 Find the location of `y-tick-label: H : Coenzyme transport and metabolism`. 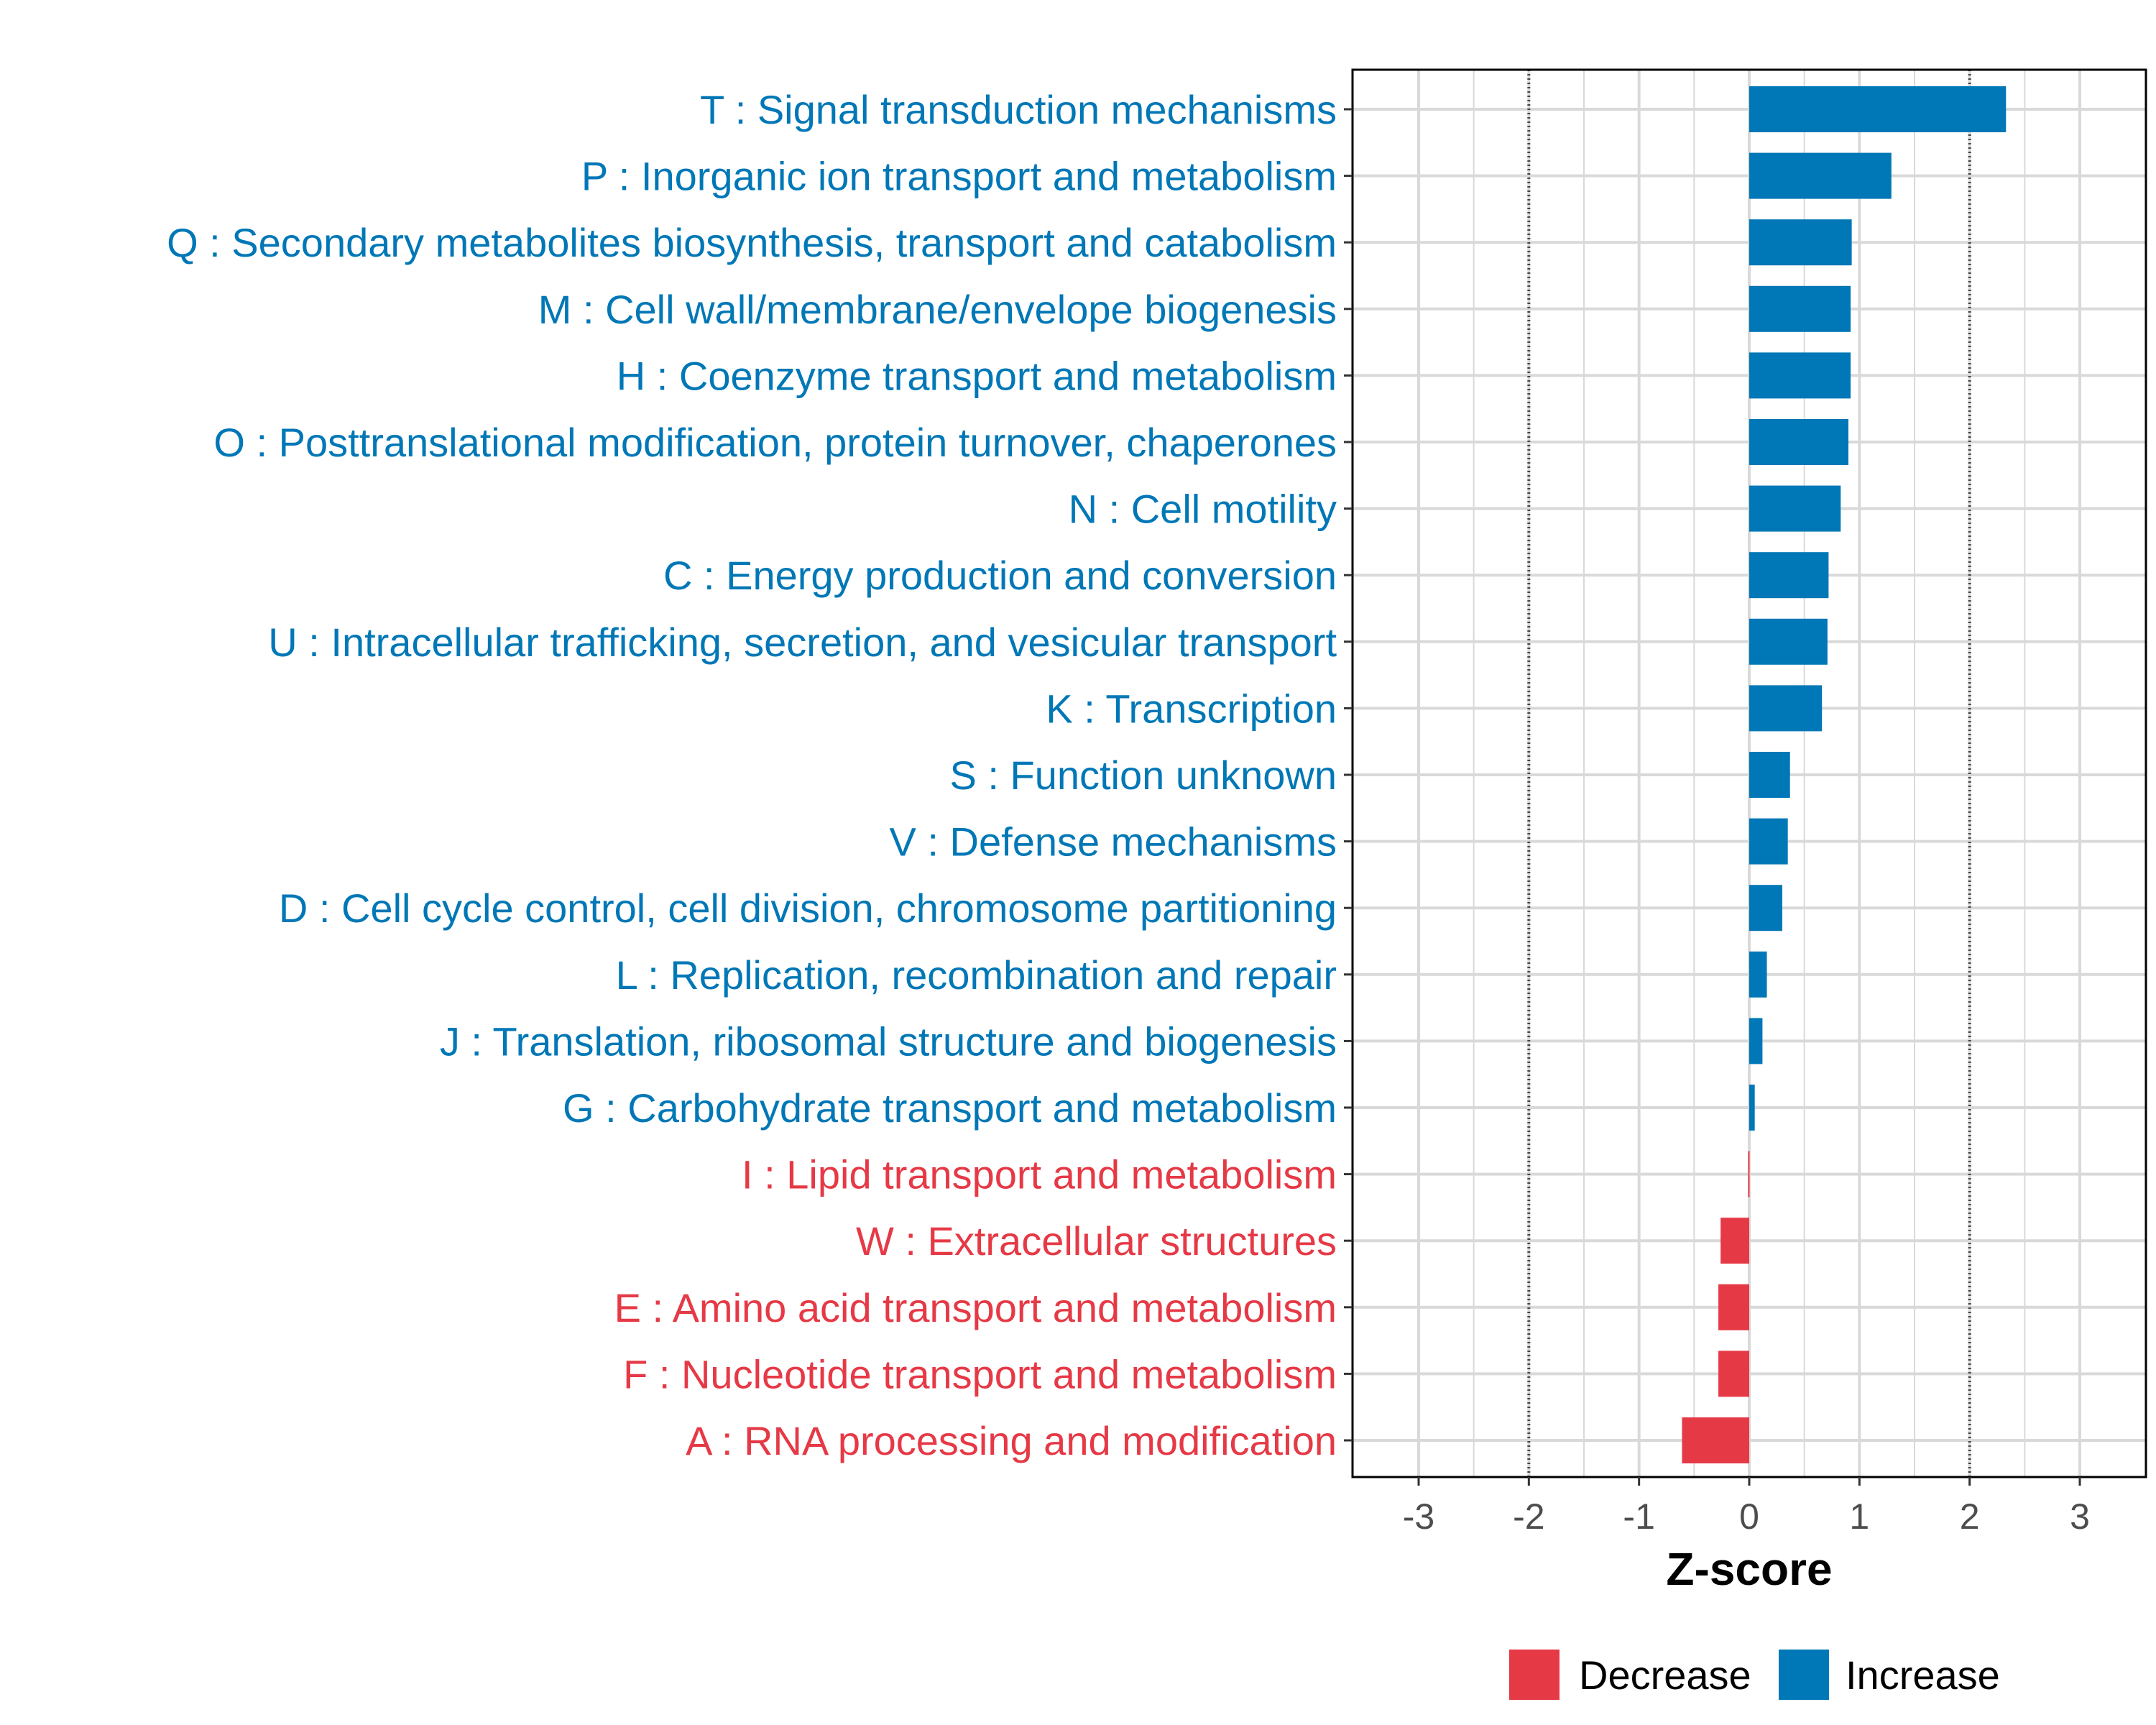

y-tick-label: H : Coenzyme transport and metabolism is located at coordinates (977, 375).